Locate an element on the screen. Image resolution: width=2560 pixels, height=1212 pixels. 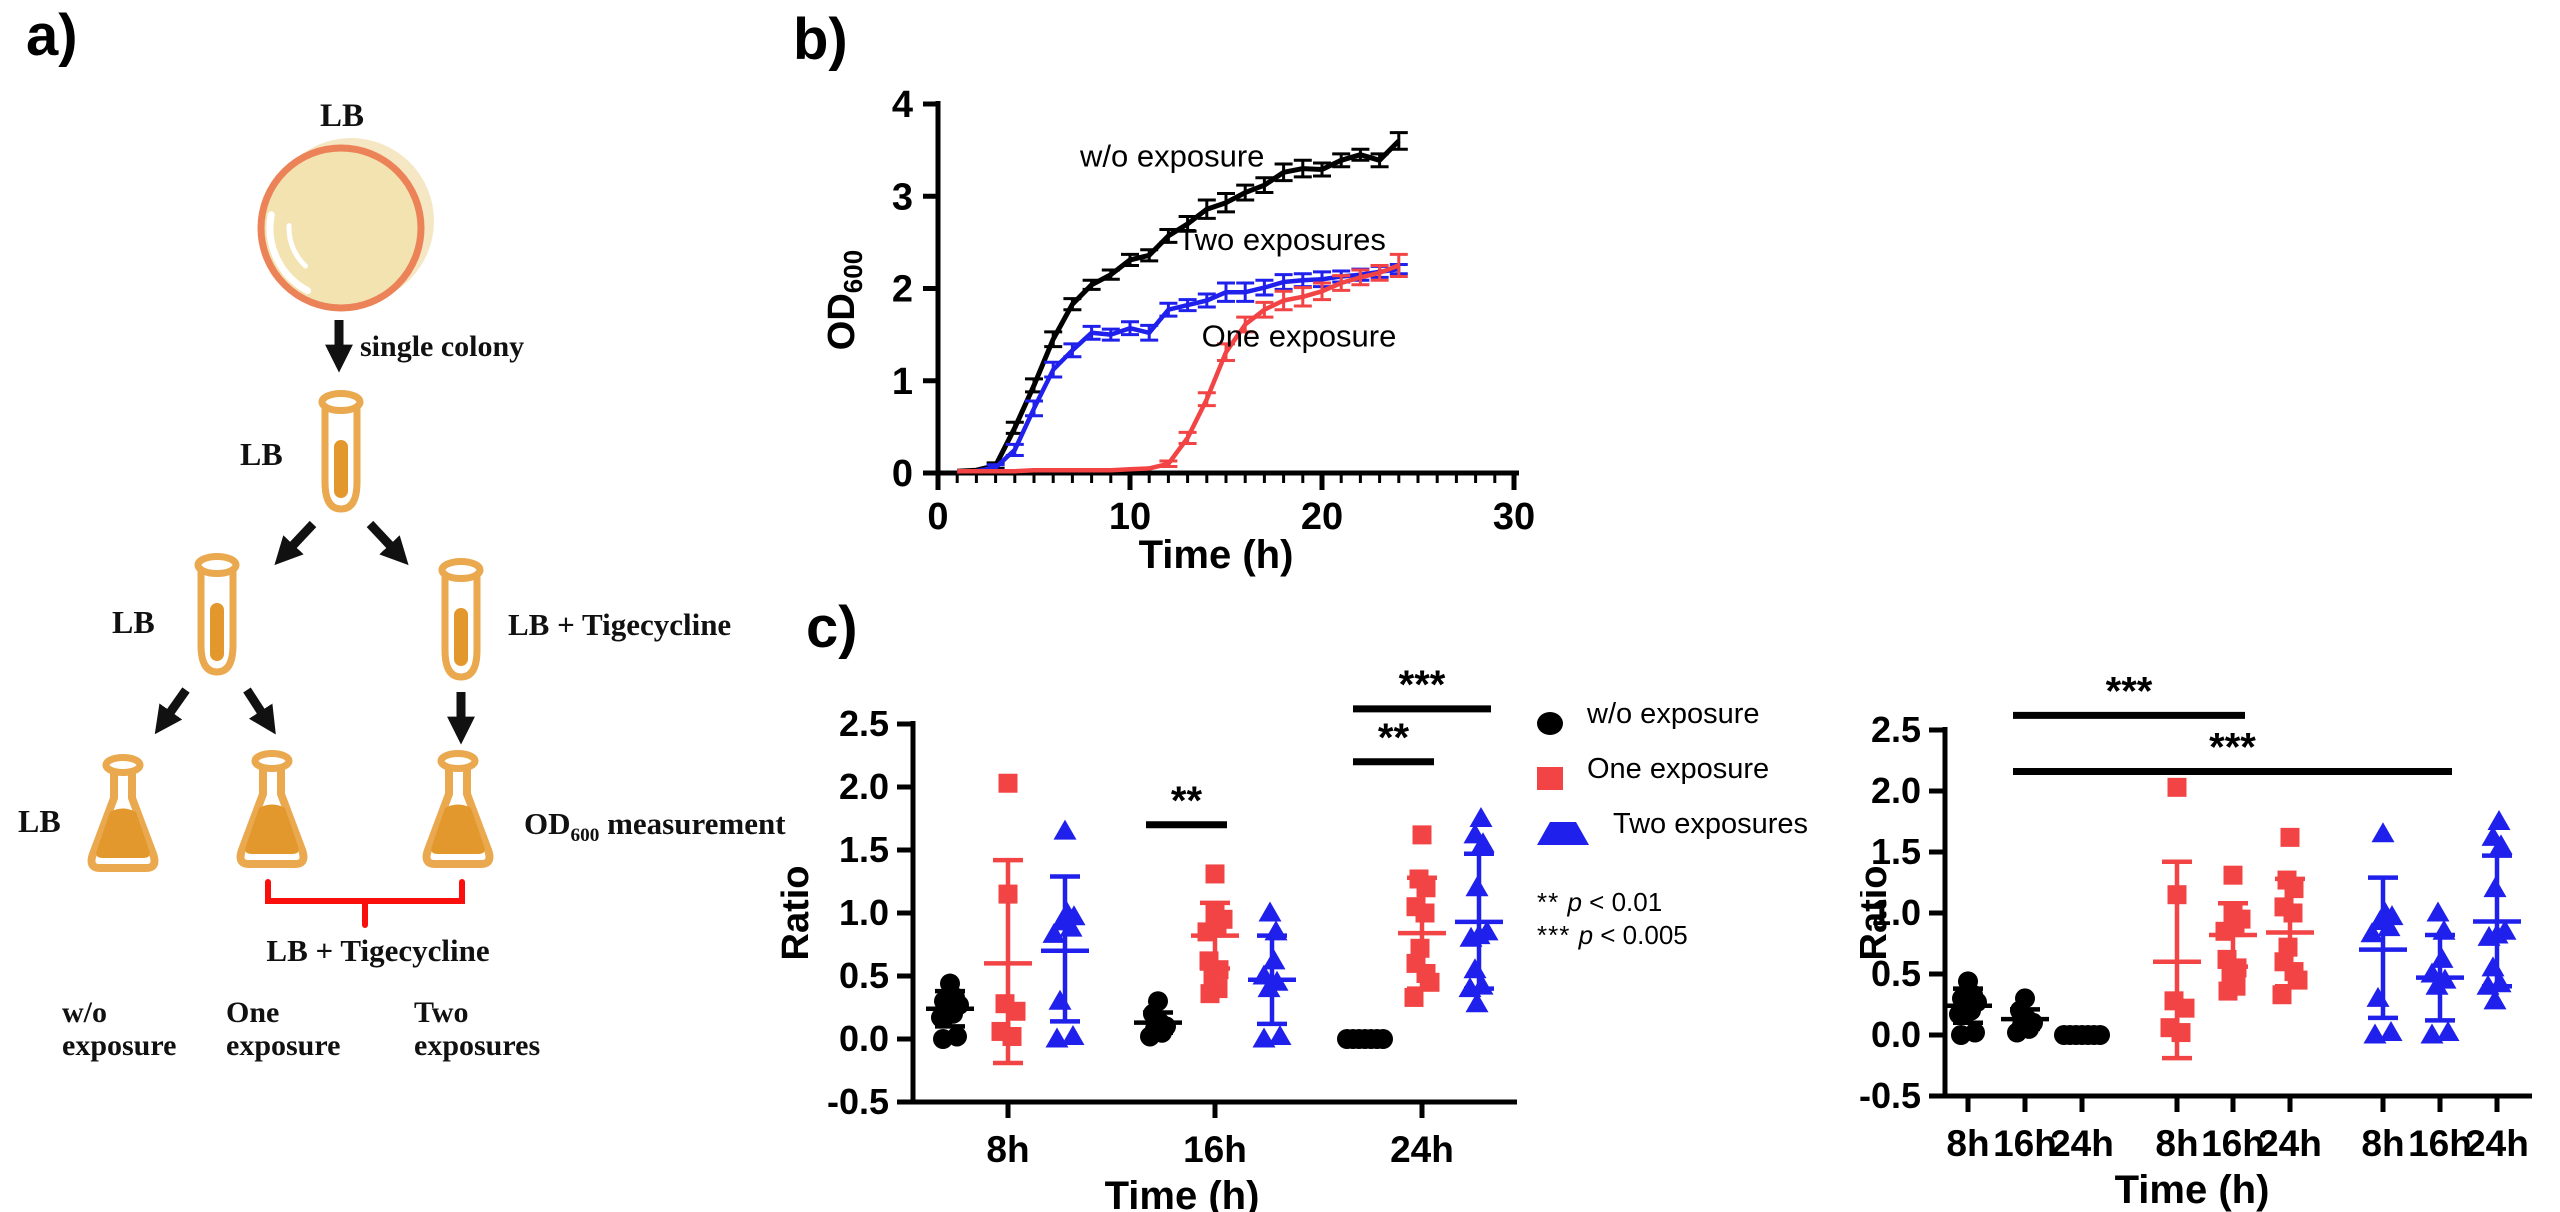
x-tick-label: 30 is located at coordinates (1514, 517).